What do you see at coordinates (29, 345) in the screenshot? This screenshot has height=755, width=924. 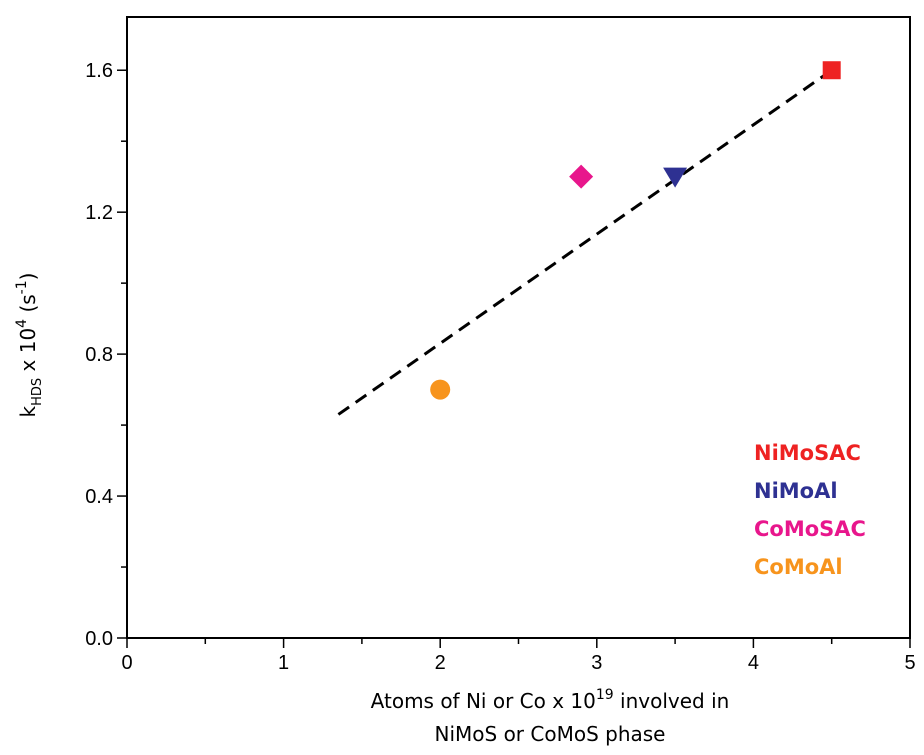 I see `y-axis-title: kHDS x 104 (s-1)` at bounding box center [29, 345].